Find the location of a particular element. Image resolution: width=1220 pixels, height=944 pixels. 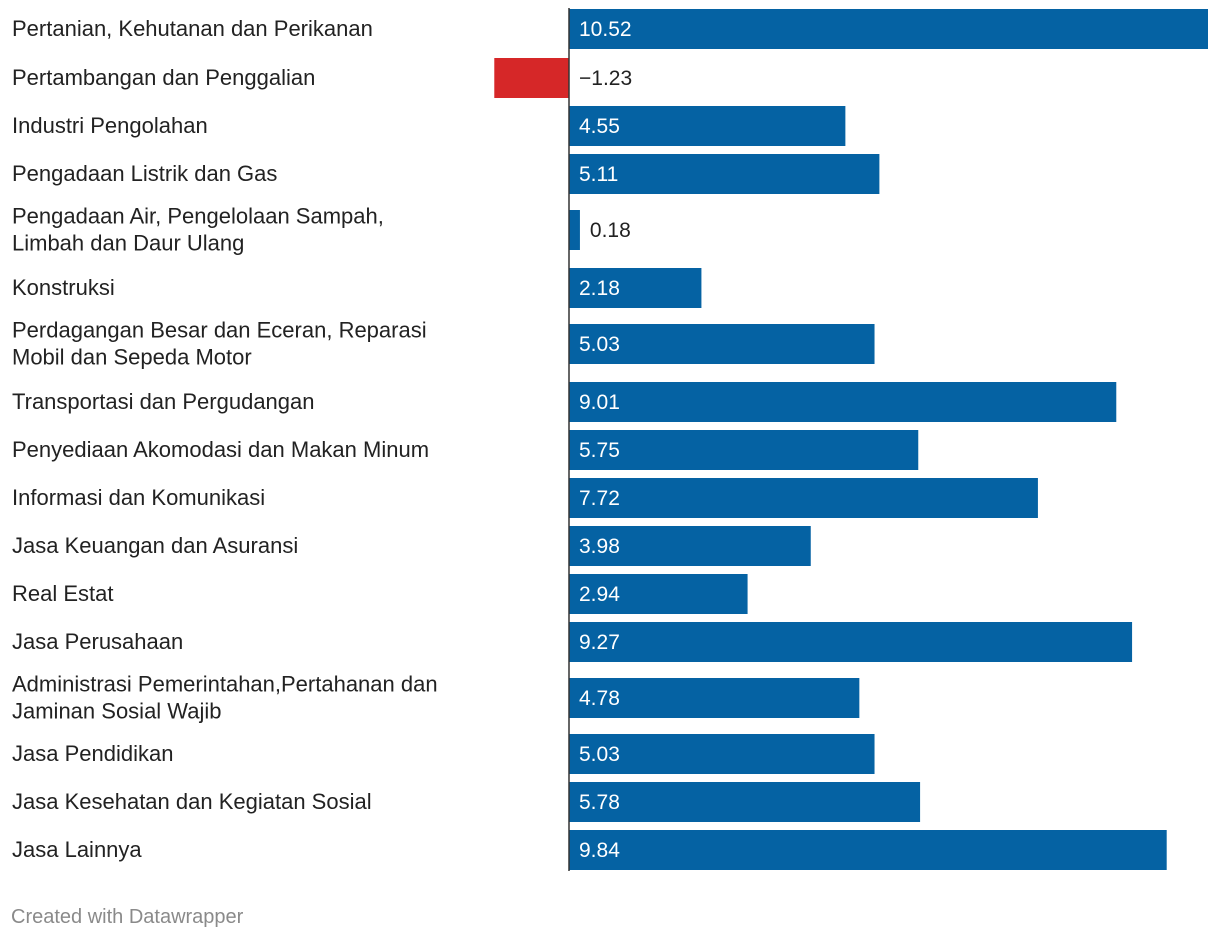

category-label: Real Estat is located at coordinates (63, 593).